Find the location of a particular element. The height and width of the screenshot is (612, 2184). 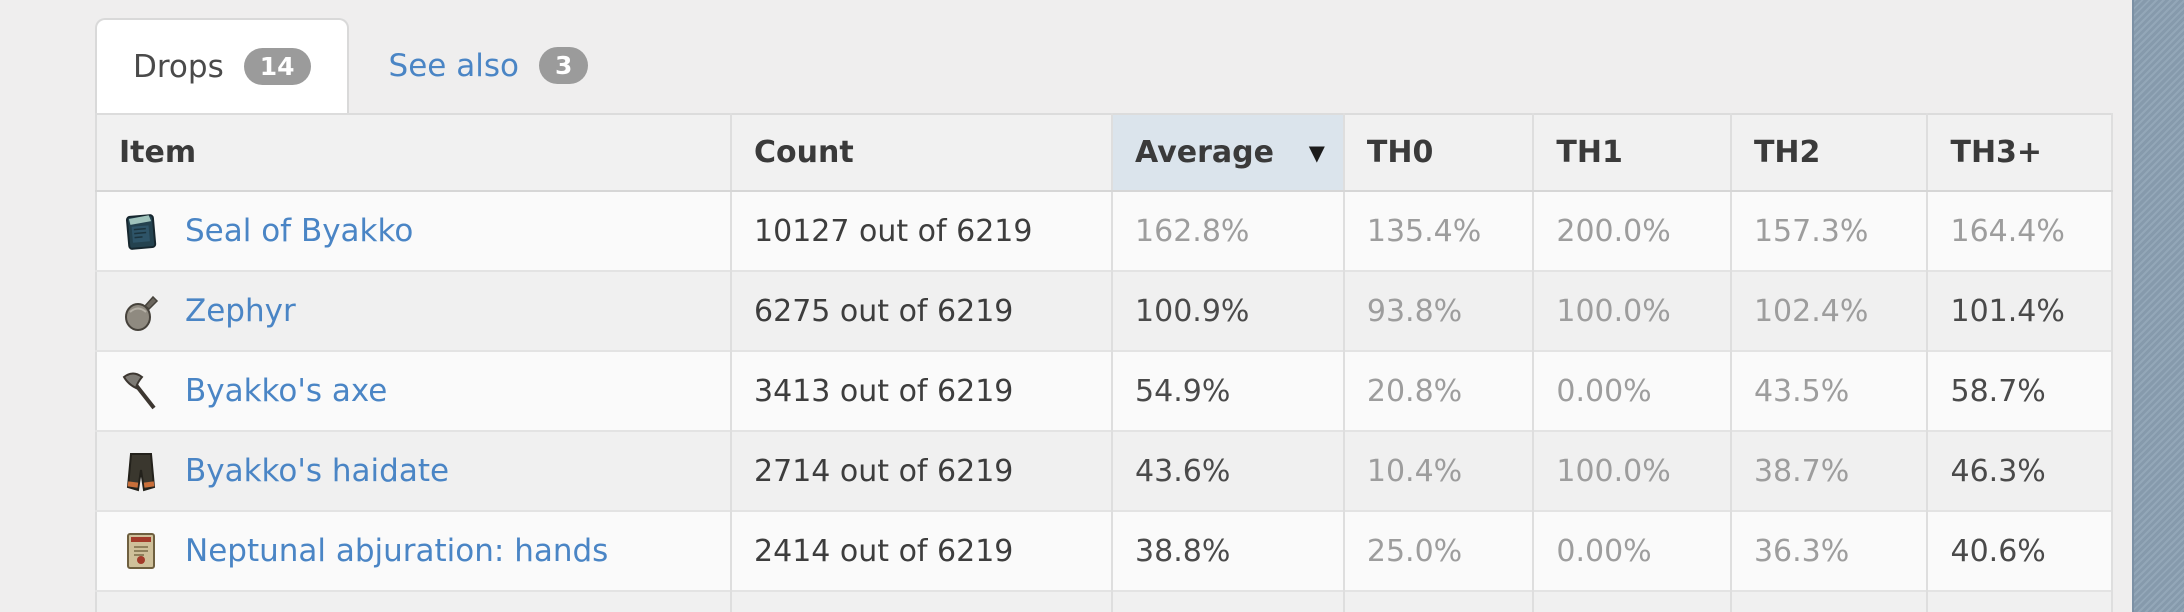

percent-value: 58.7% is located at coordinates (1998, 391).